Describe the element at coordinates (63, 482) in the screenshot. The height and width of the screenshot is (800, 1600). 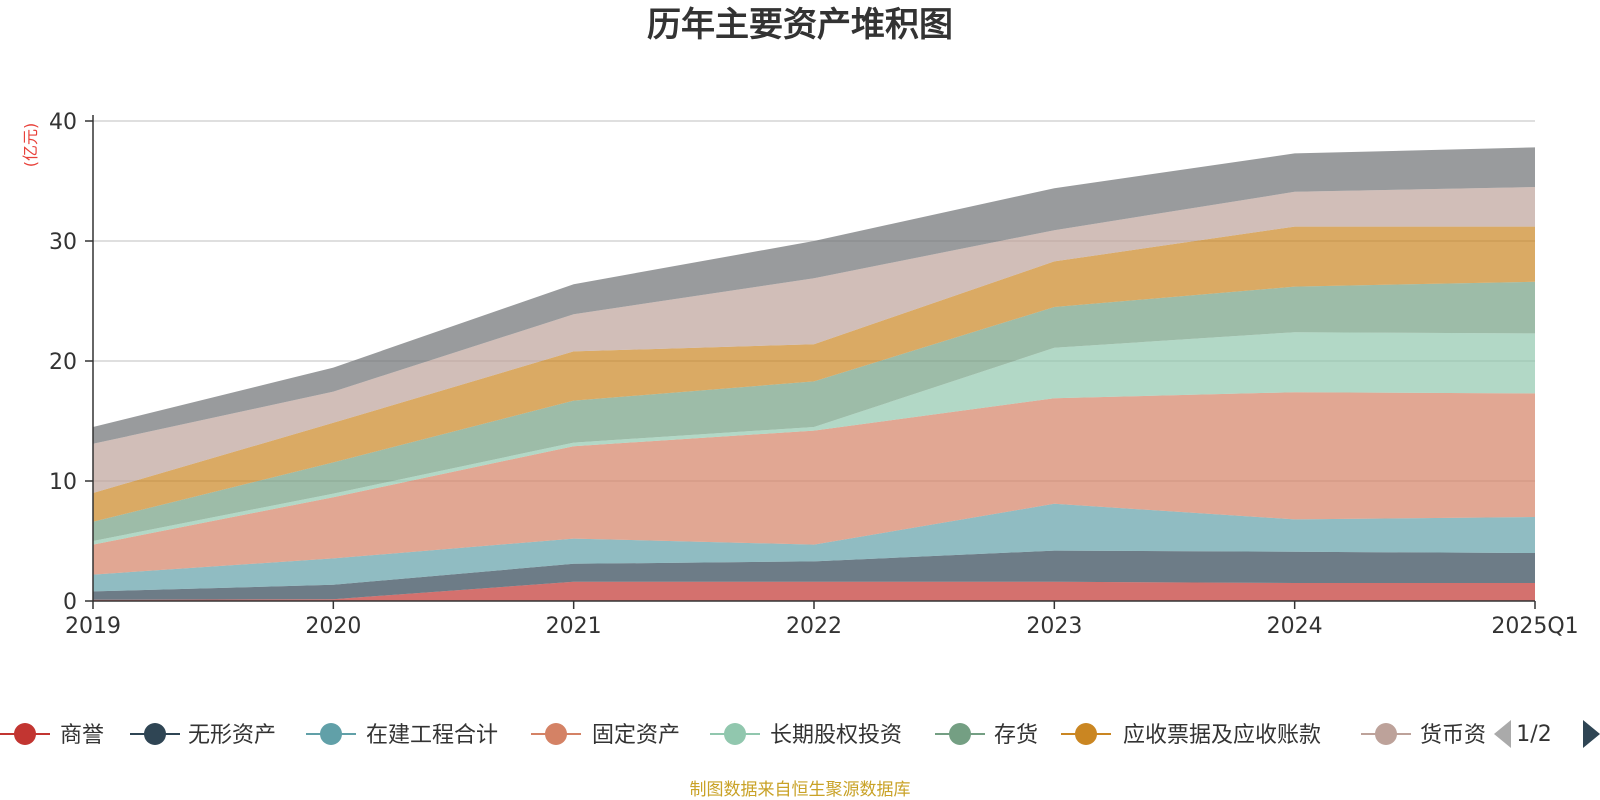
I see `y-tick-label: 10` at that location.